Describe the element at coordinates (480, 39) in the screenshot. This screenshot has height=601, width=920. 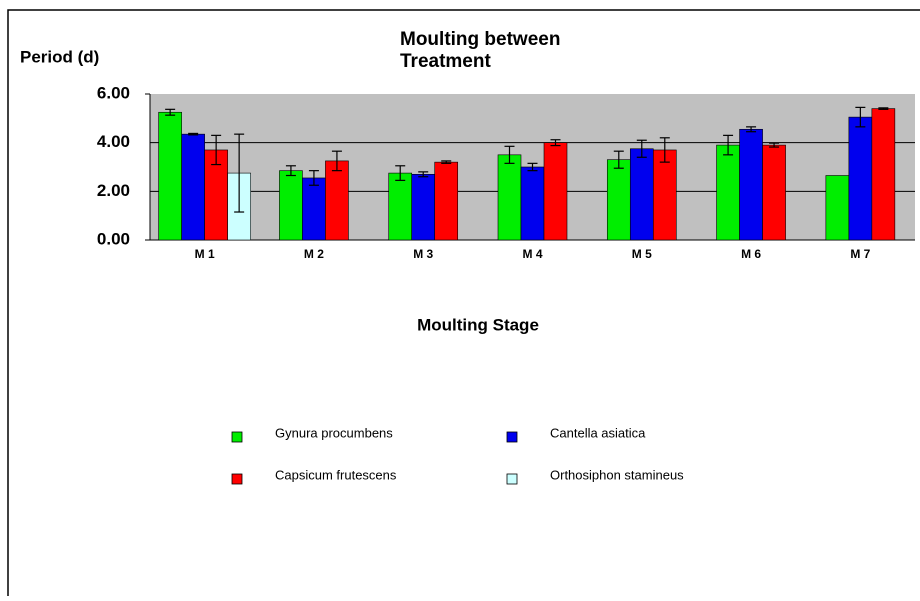
I see `chart-title: Moulting between` at that location.